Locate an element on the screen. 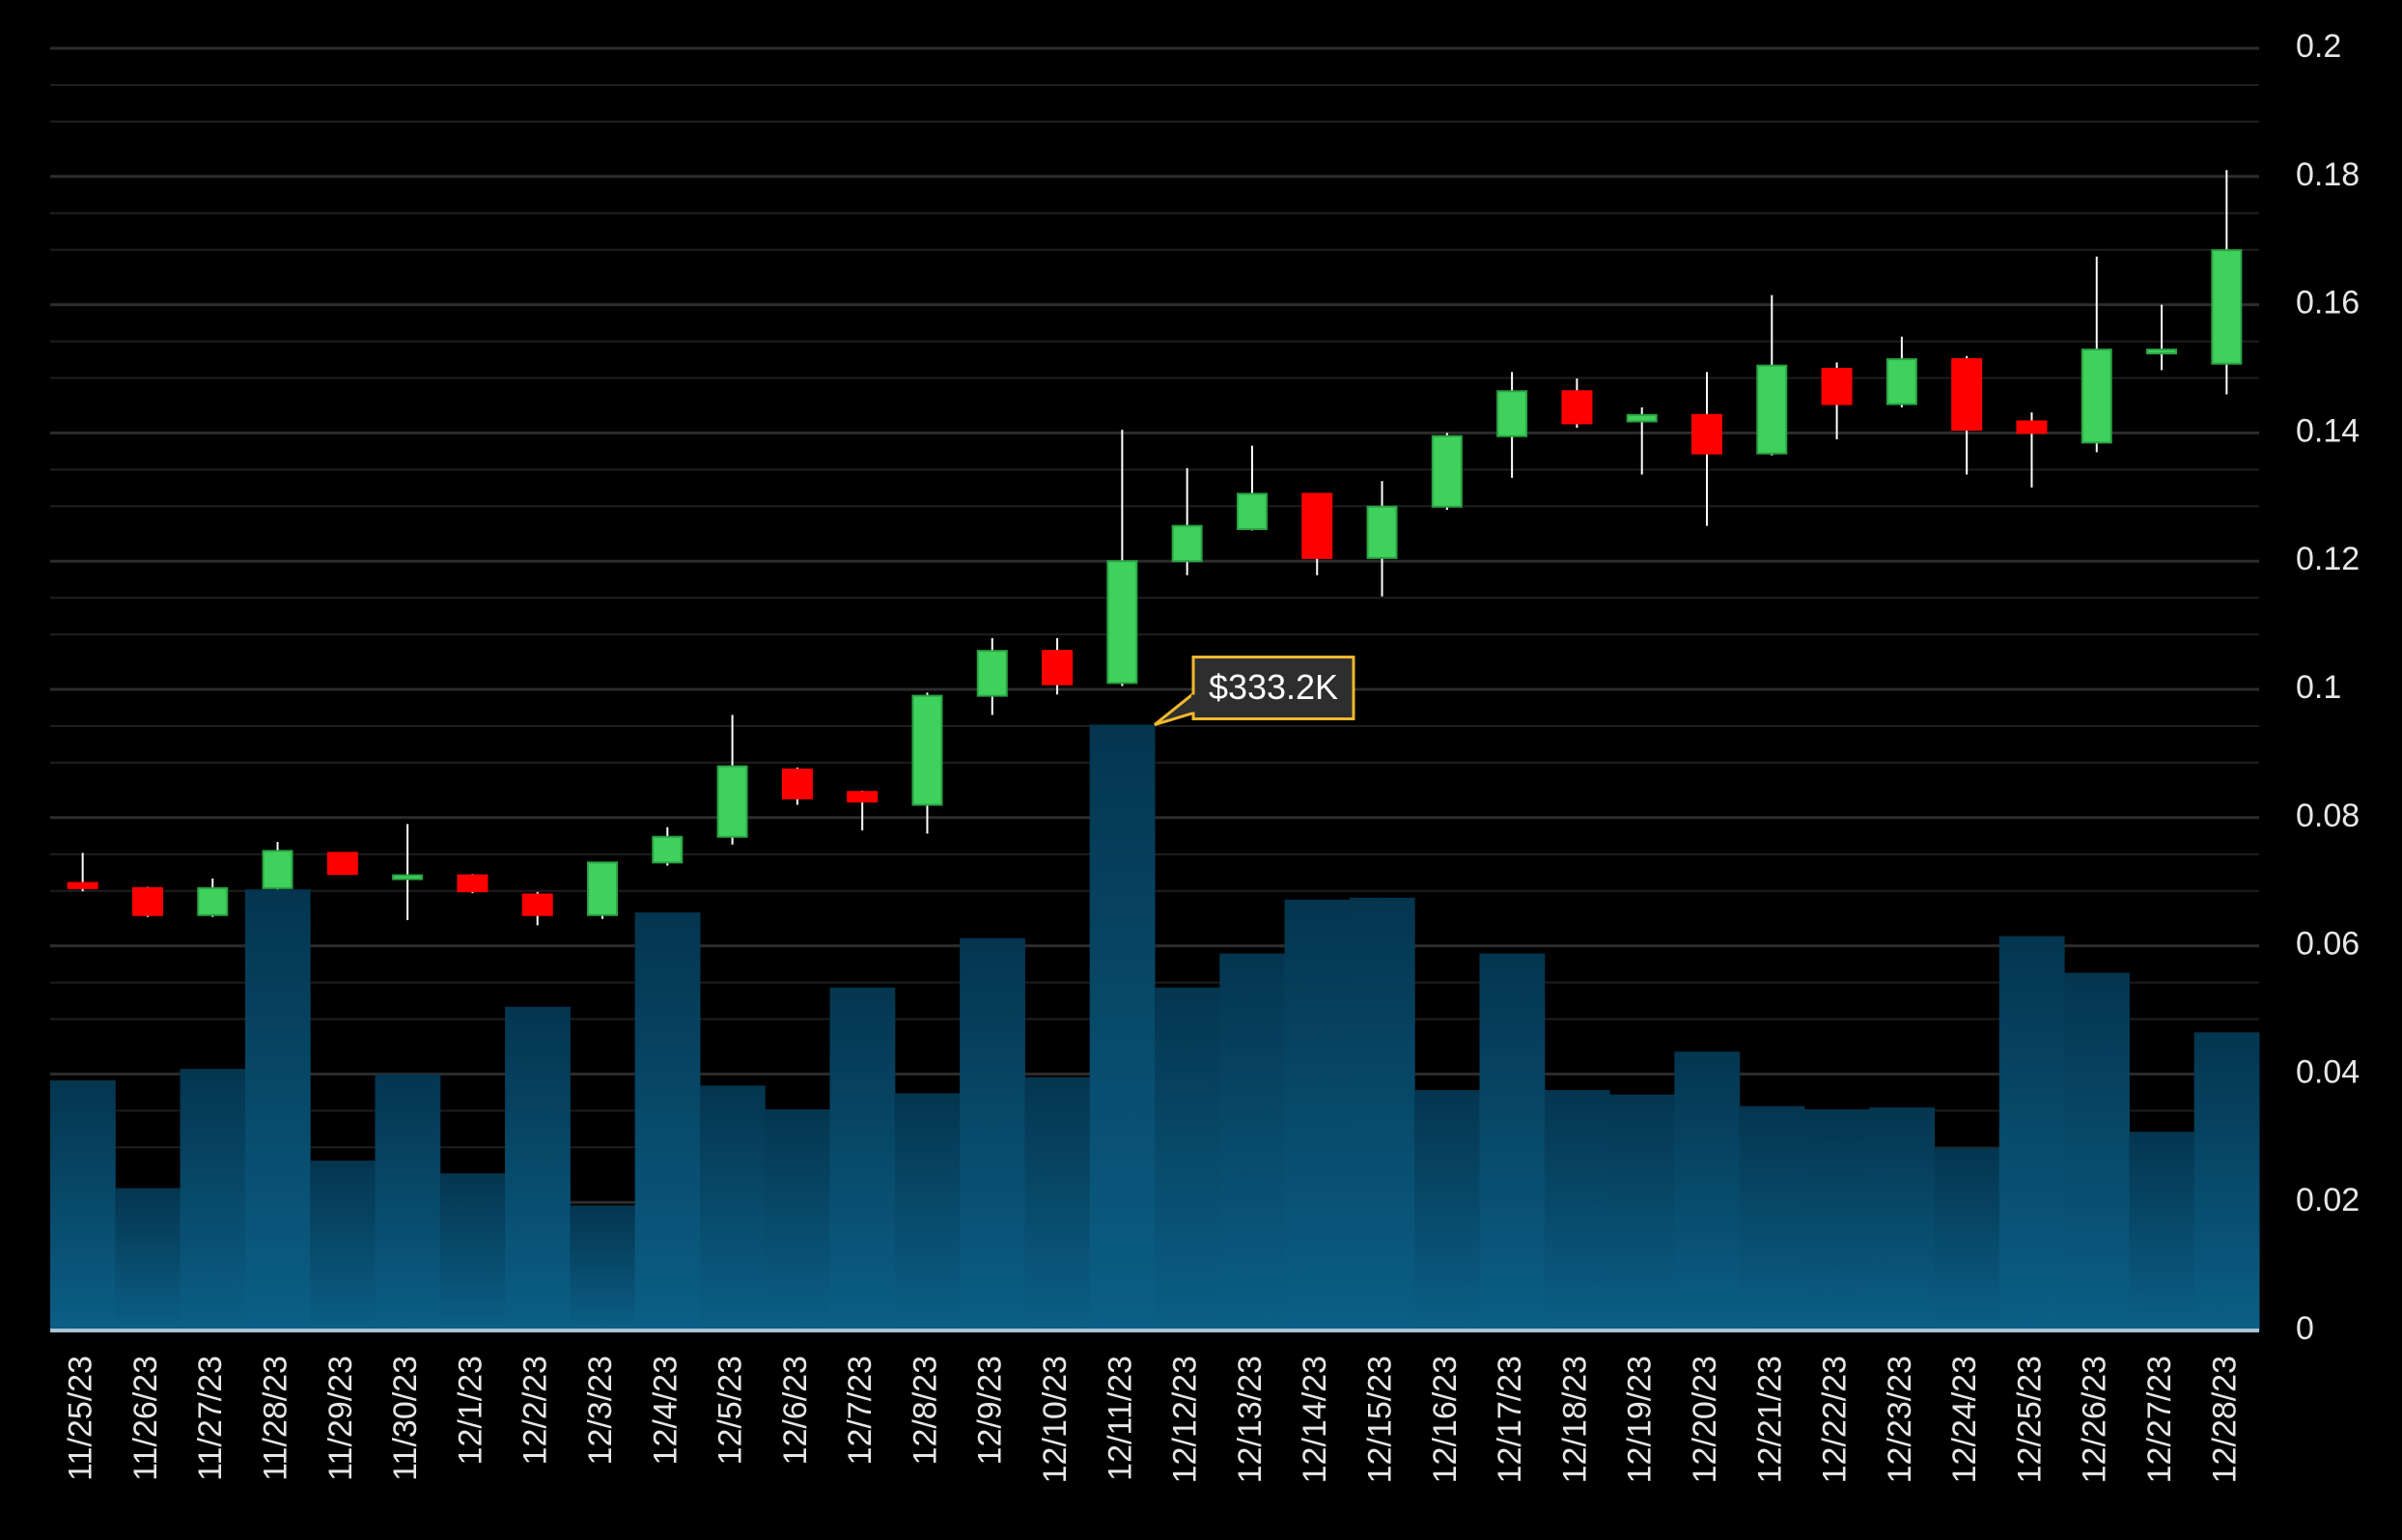  y-tick-label: 0.02 is located at coordinates (2328, 1200).